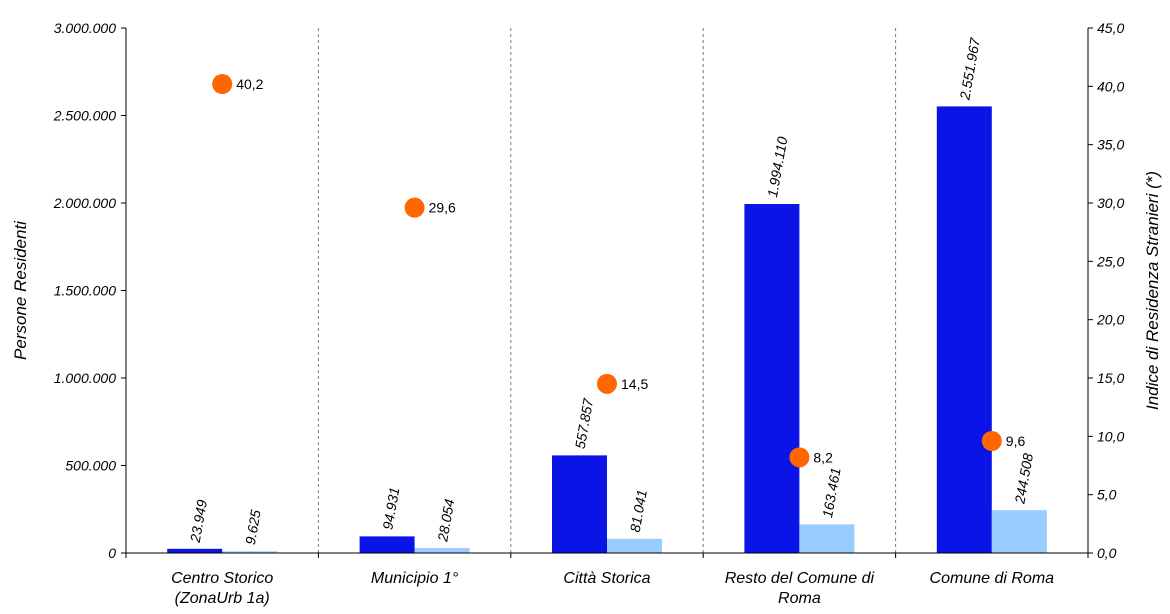  What do you see at coordinates (112, 553) in the screenshot?
I see `left-y-tick-label: 0` at bounding box center [112, 553].